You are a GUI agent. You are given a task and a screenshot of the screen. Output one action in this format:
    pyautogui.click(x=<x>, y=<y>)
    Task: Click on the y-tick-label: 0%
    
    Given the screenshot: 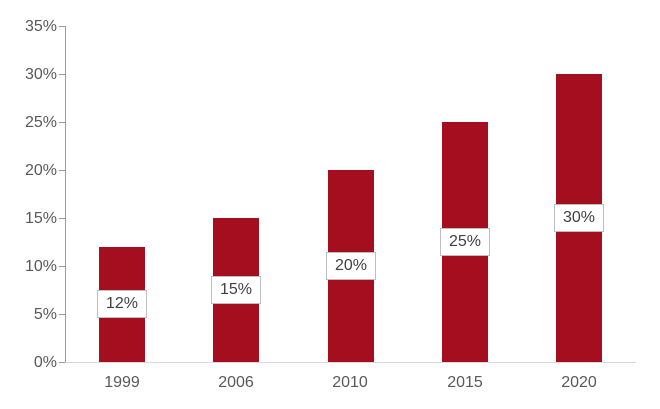 What is the action you would take?
    pyautogui.click(x=45, y=362)
    